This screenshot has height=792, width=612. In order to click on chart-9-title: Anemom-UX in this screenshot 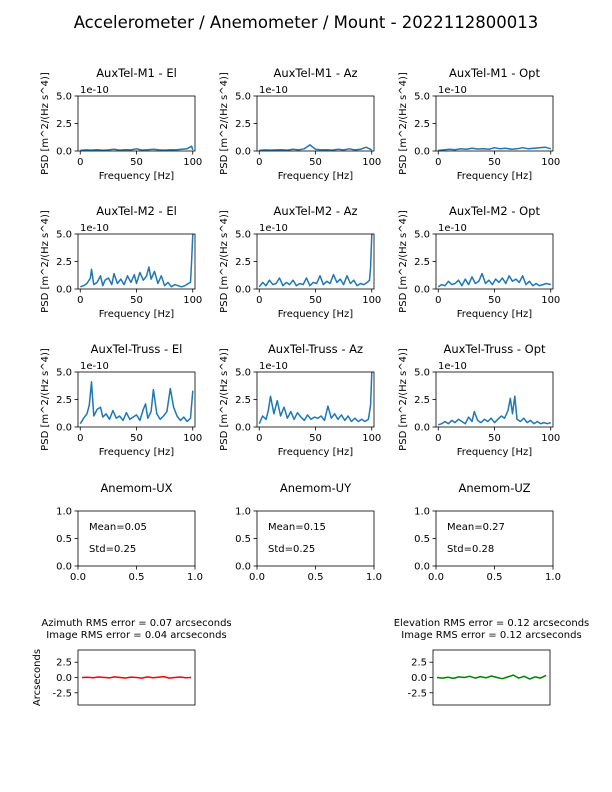, I will do `click(136, 488)`.